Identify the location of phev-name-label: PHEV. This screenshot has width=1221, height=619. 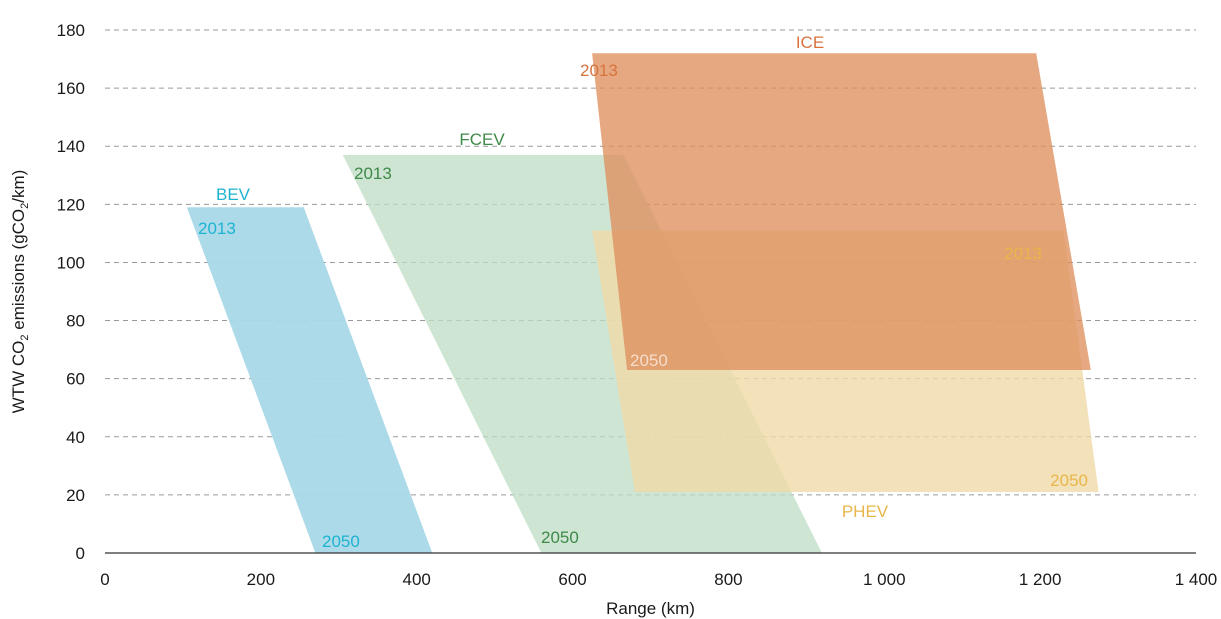
(865, 511).